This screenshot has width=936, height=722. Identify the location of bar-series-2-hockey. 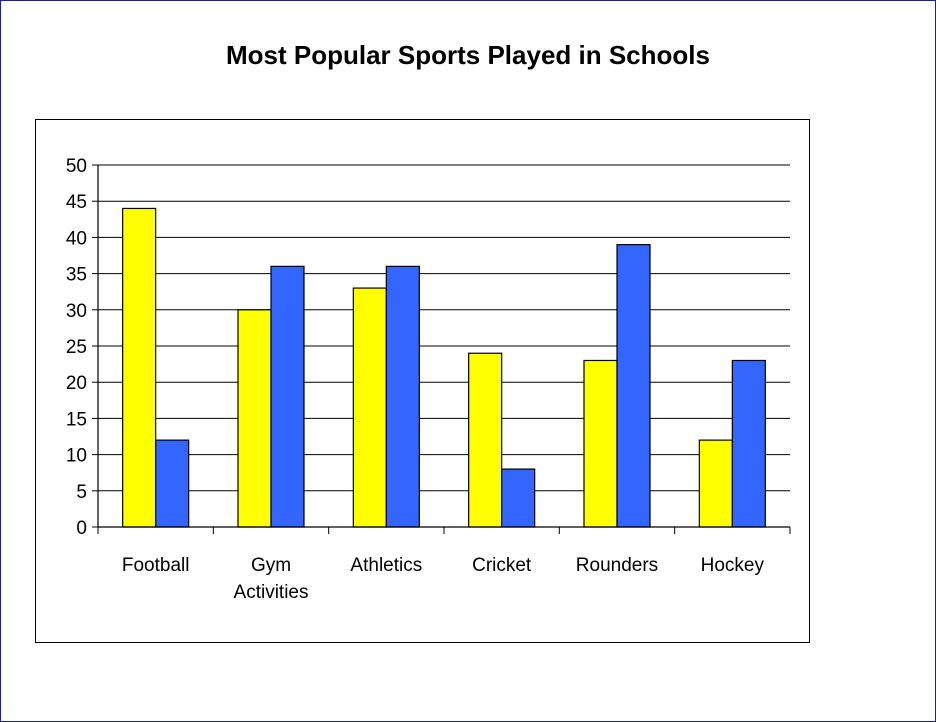
(748, 443).